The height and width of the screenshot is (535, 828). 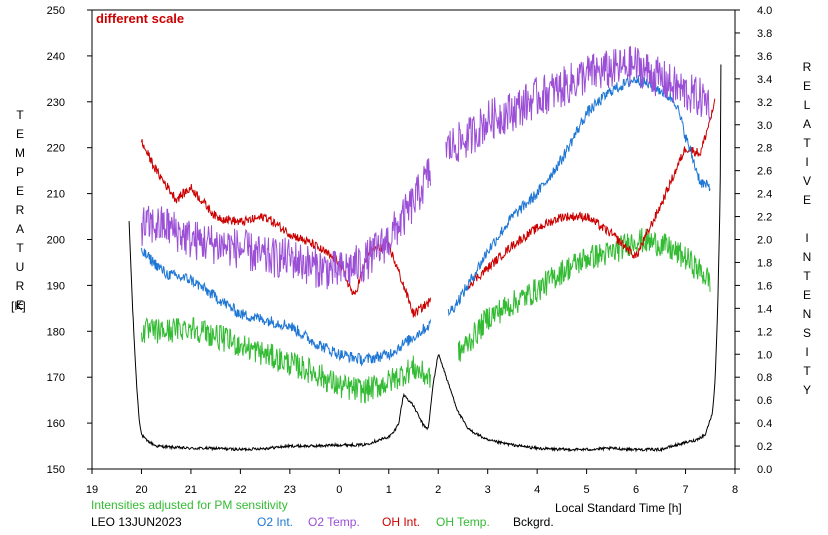 I want to click on y-right-tick-label: 2.6, so click(x=764, y=172).